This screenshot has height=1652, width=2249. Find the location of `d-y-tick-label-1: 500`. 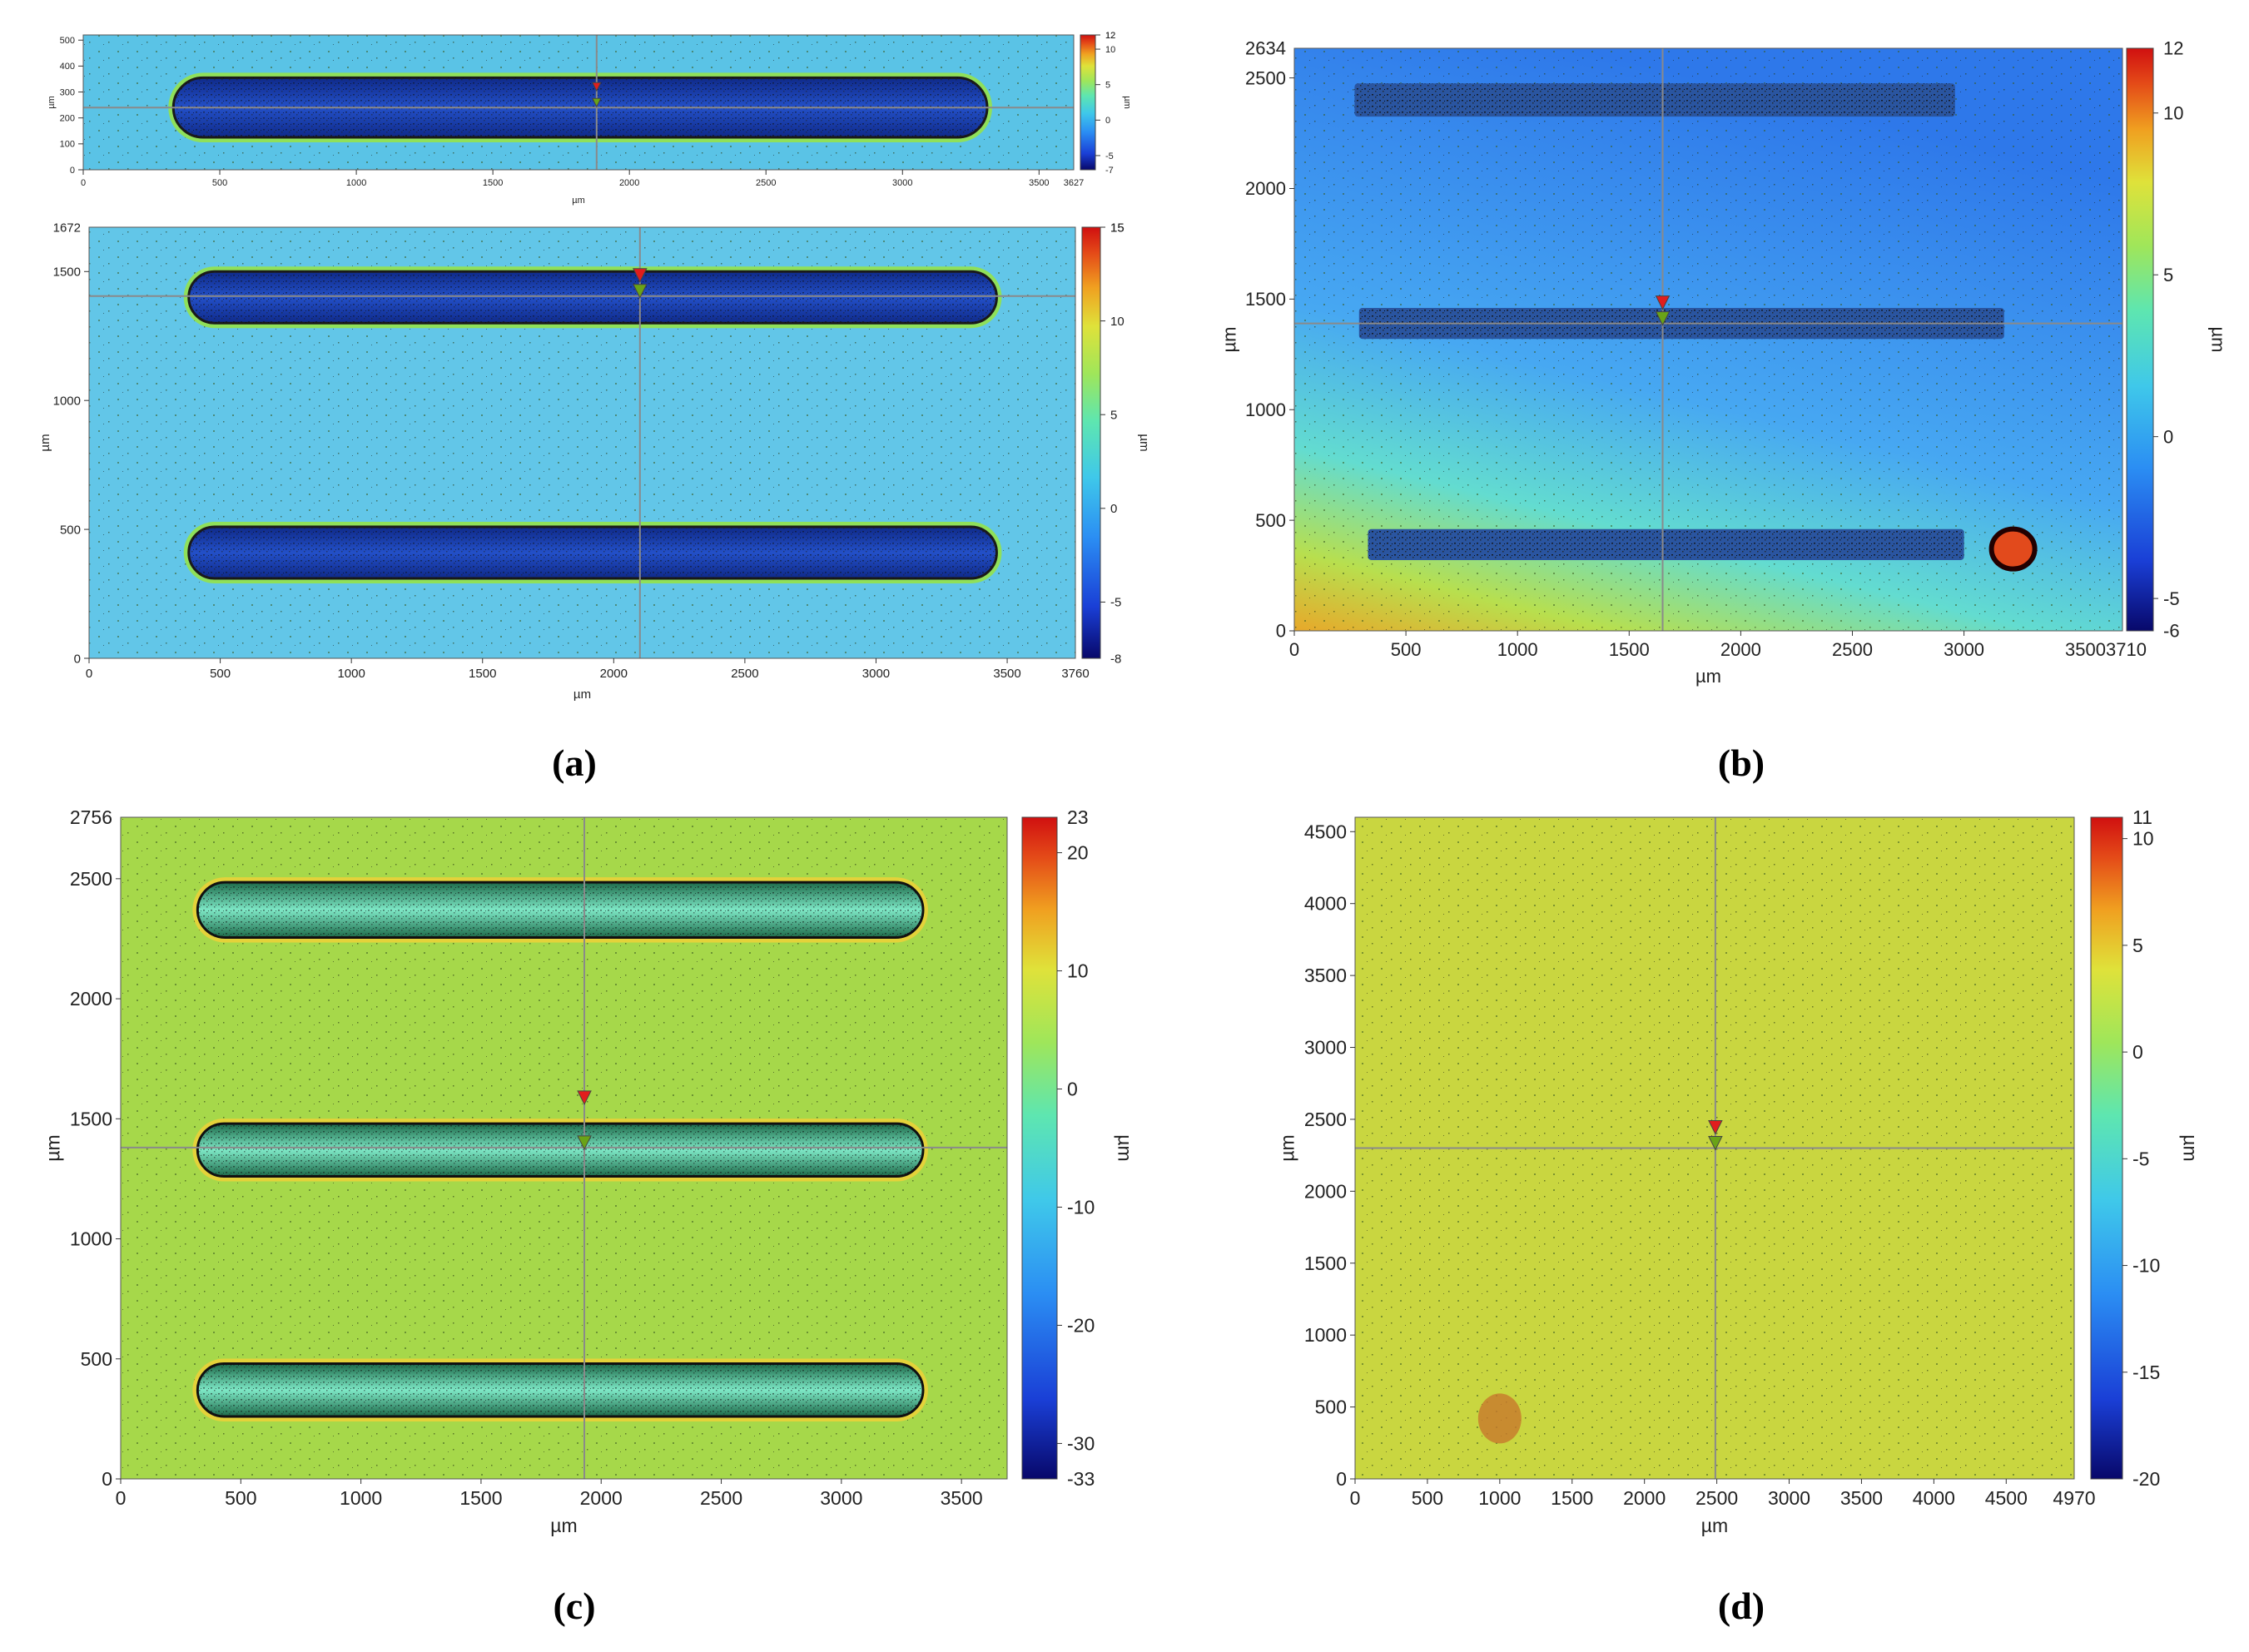

d-y-tick-label-1: 500 is located at coordinates (1331, 1407).